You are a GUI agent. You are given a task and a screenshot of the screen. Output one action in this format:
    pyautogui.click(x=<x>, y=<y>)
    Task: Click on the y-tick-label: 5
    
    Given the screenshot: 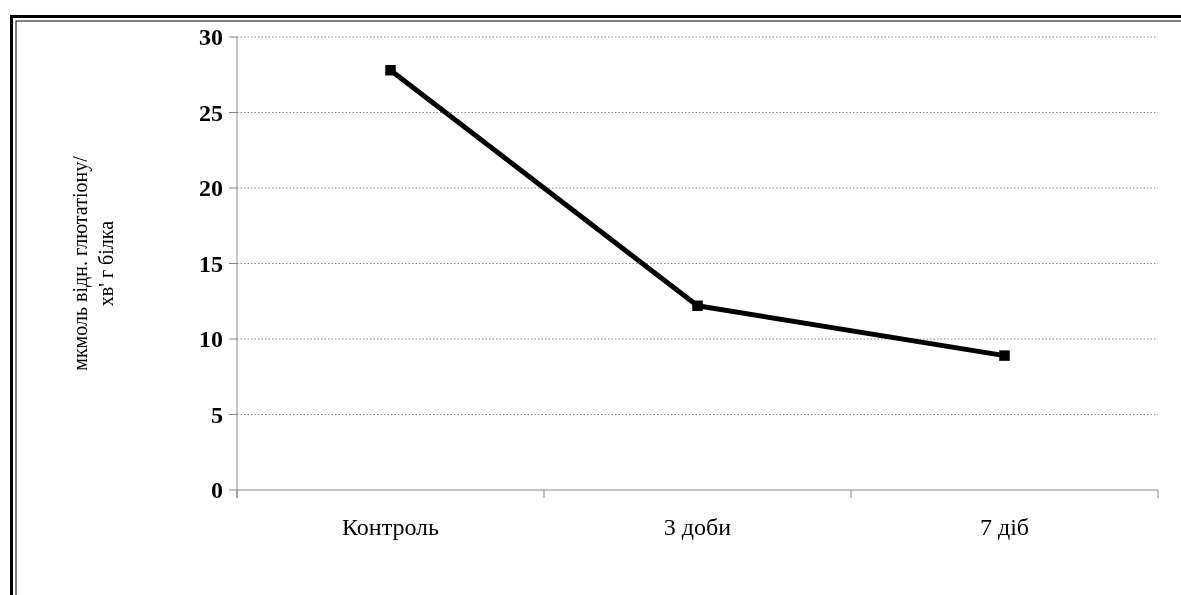 What is the action you would take?
    pyautogui.click(x=217, y=414)
    